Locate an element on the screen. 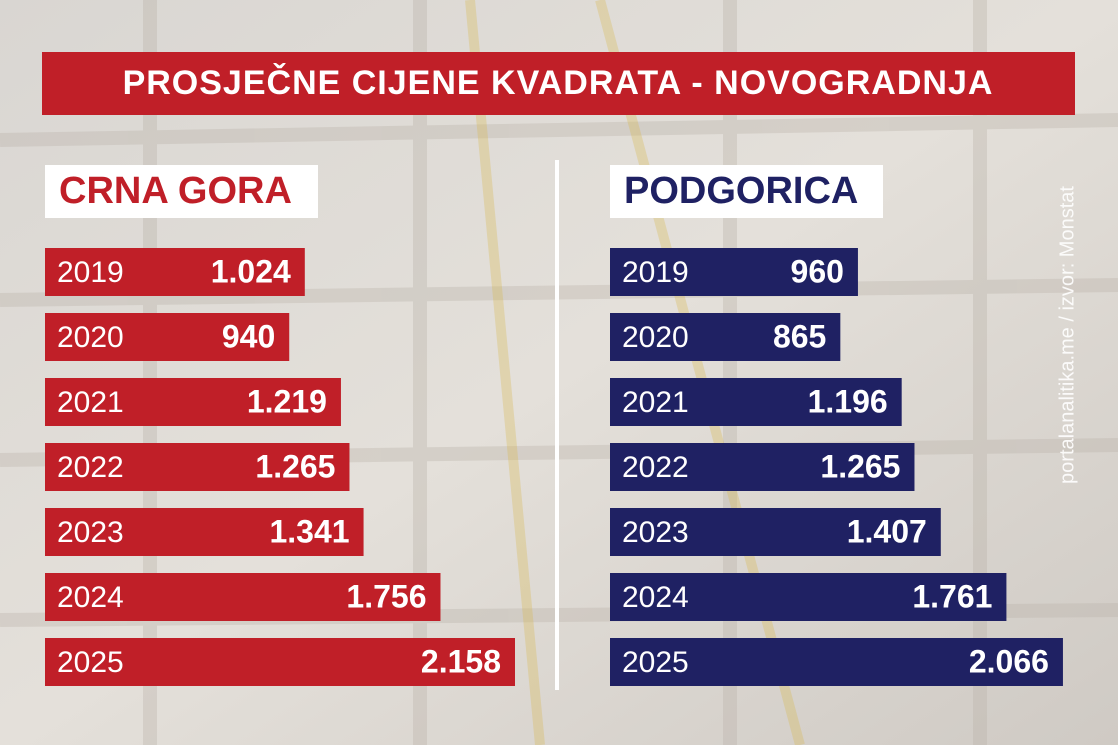 This screenshot has width=1118, height=750. chart-header: CRNA GORA is located at coordinates (175, 191).